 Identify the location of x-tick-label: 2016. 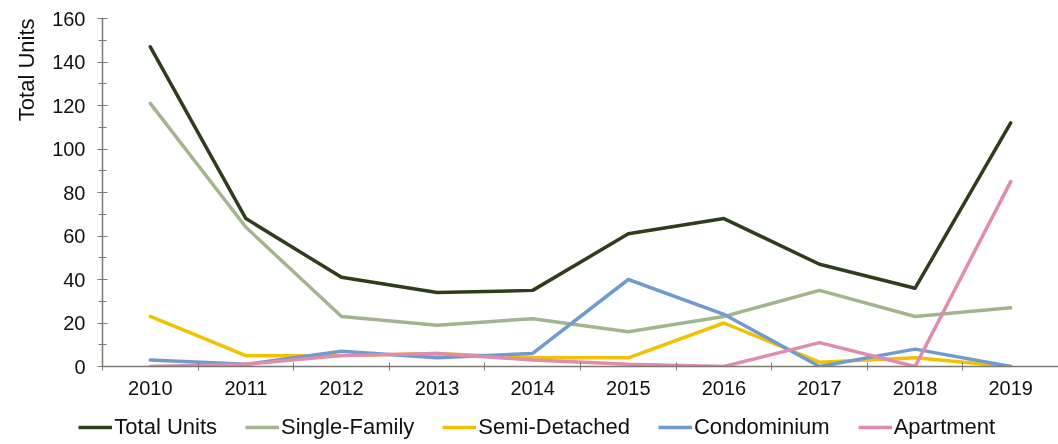
(724, 387).